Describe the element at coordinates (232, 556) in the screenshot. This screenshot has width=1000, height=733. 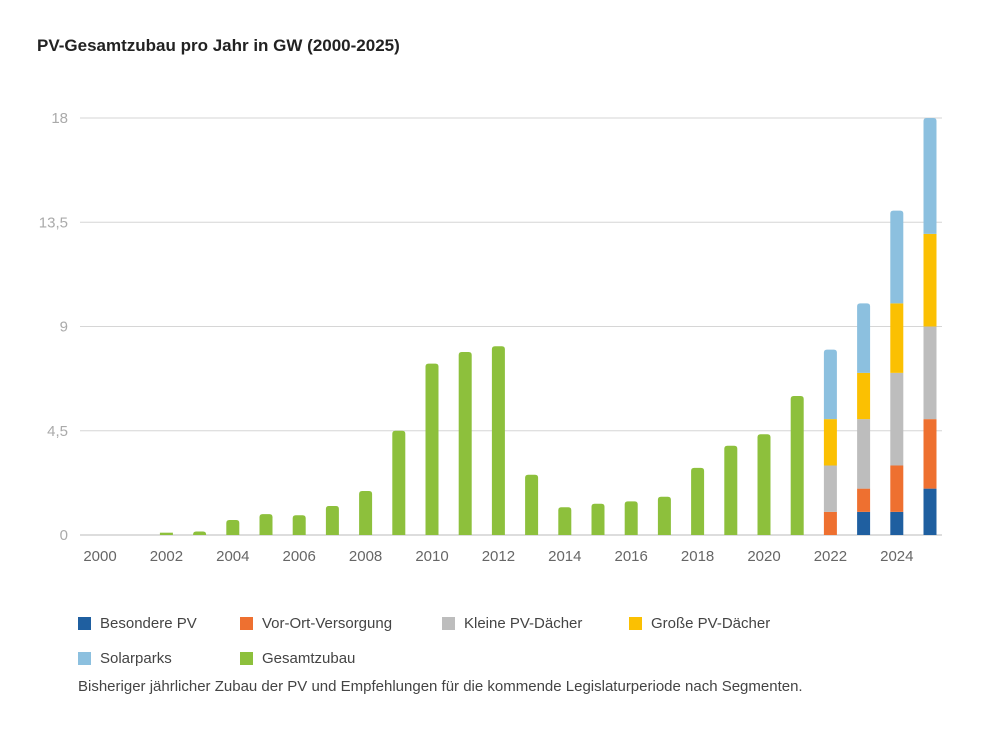
I see `x-tick-label: 2004` at that location.